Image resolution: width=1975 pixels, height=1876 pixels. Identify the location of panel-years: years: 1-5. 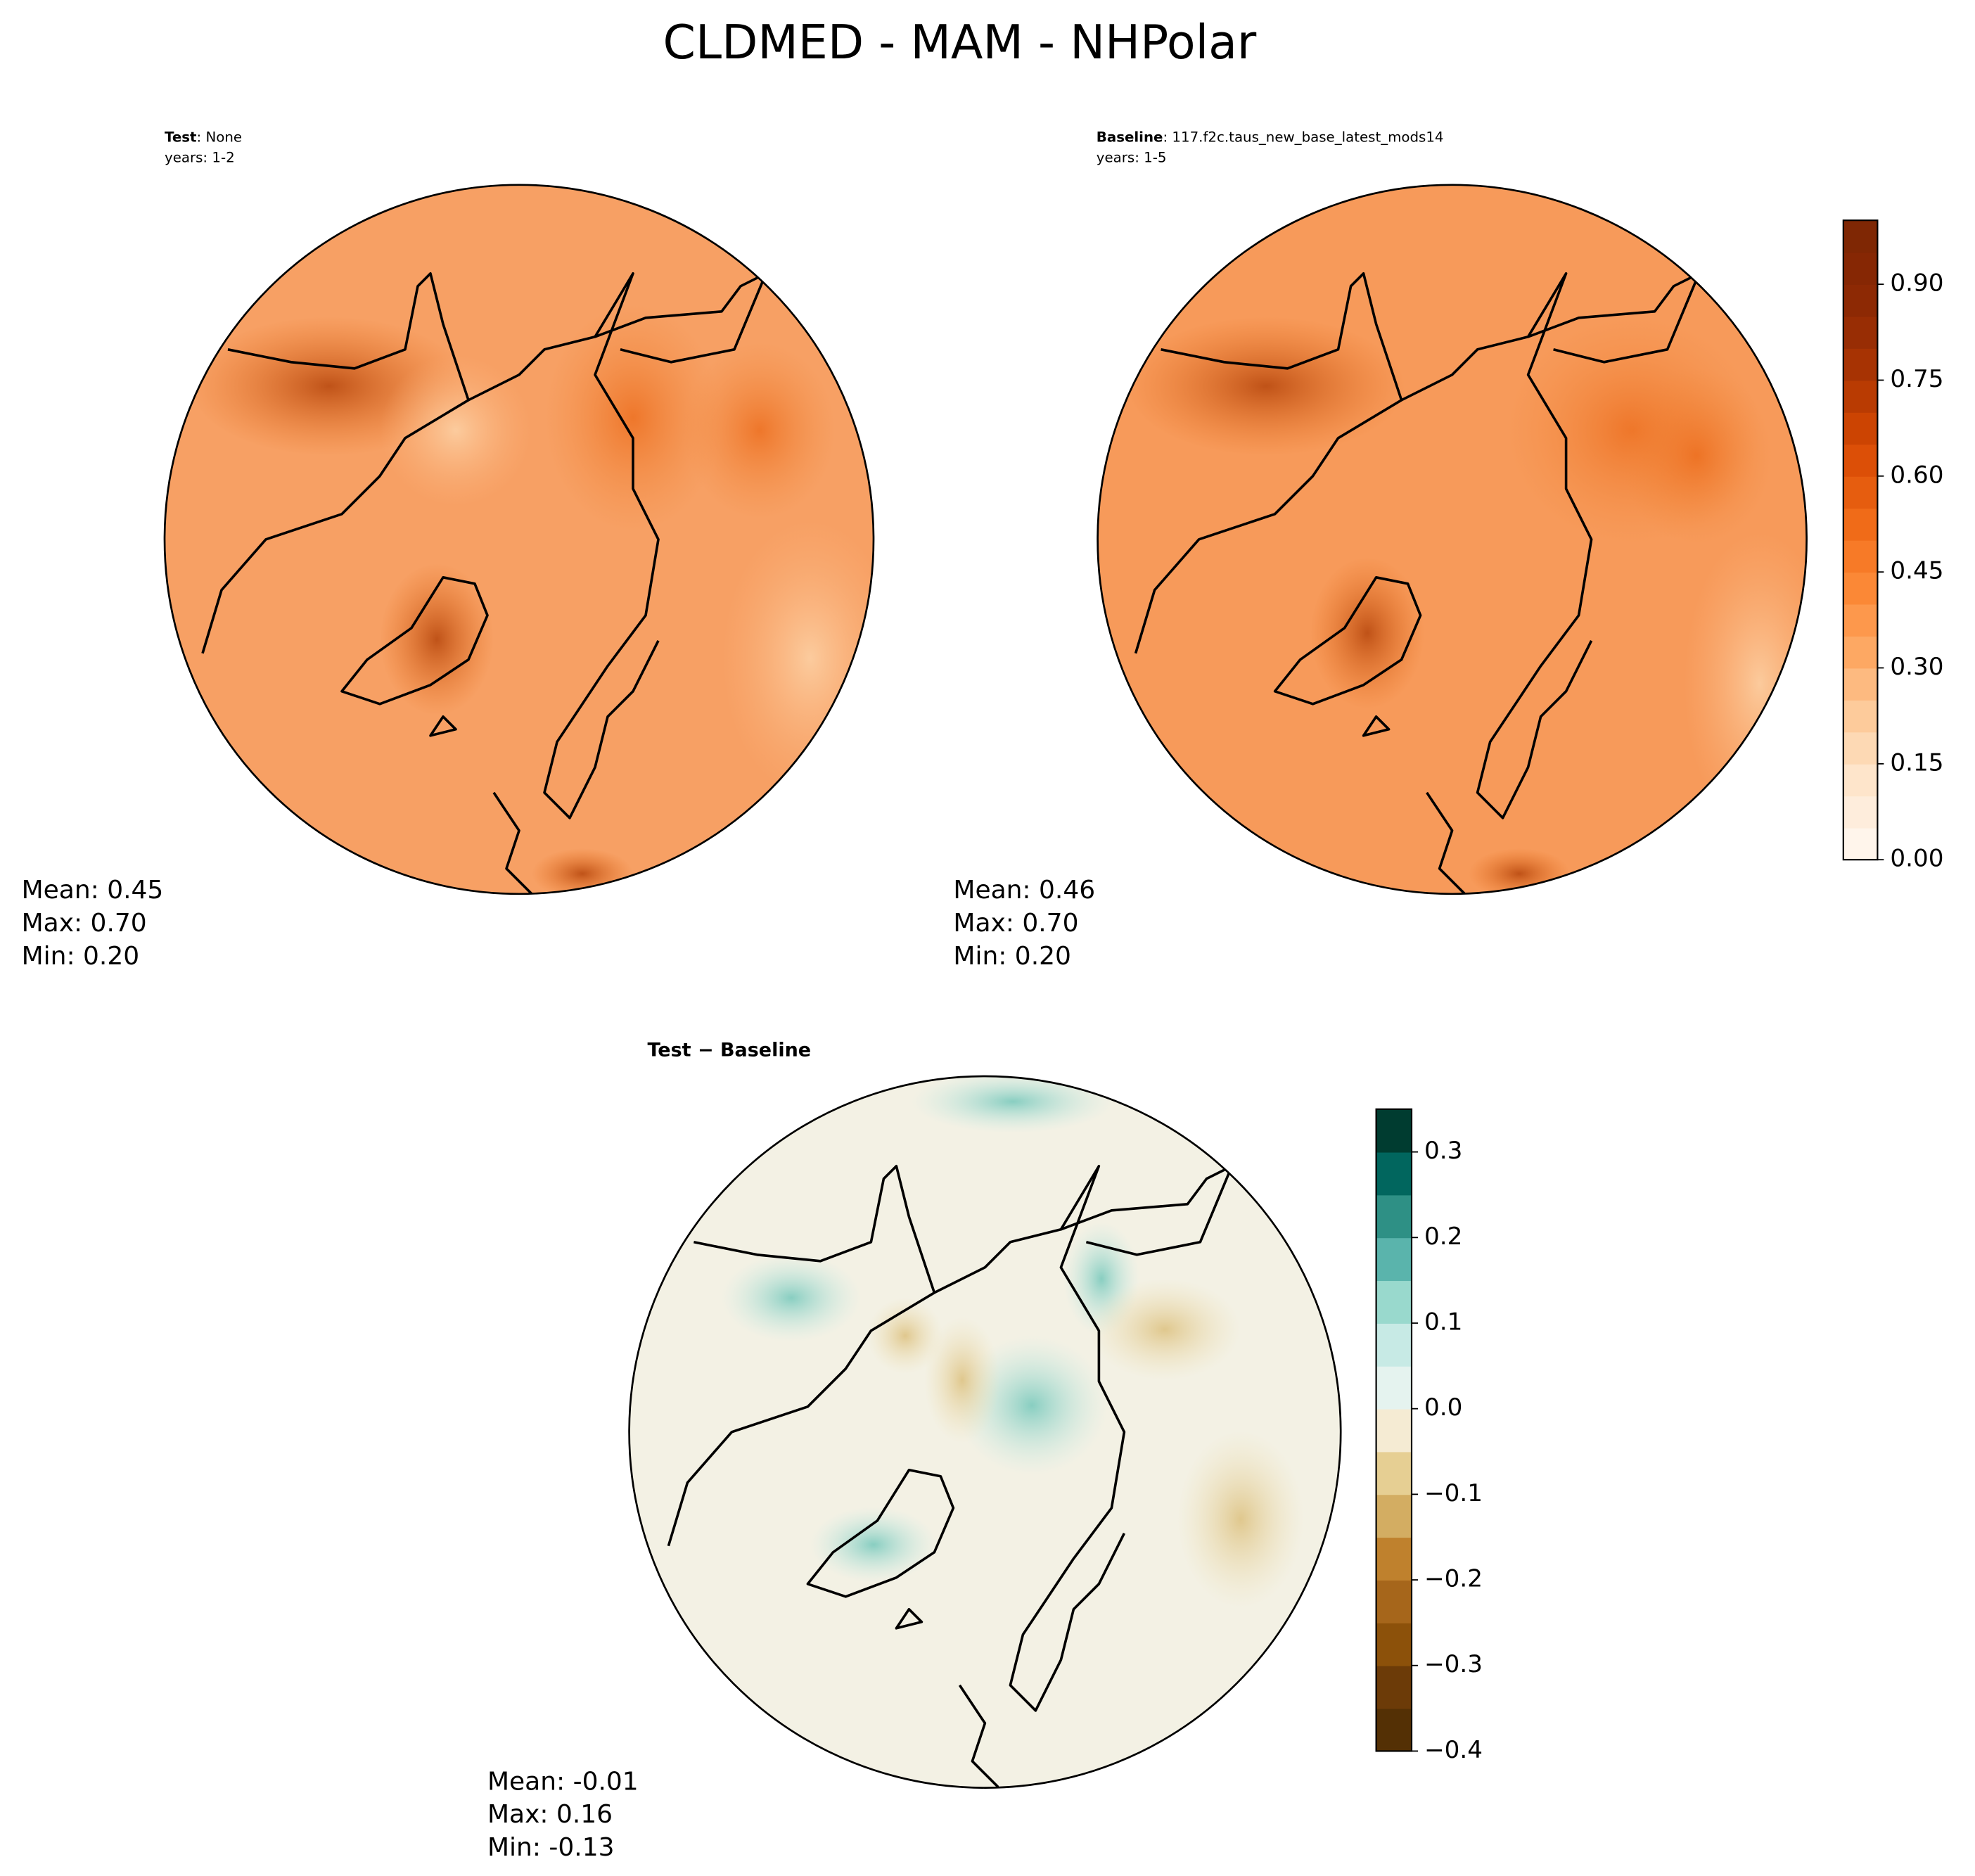
(1132, 157).